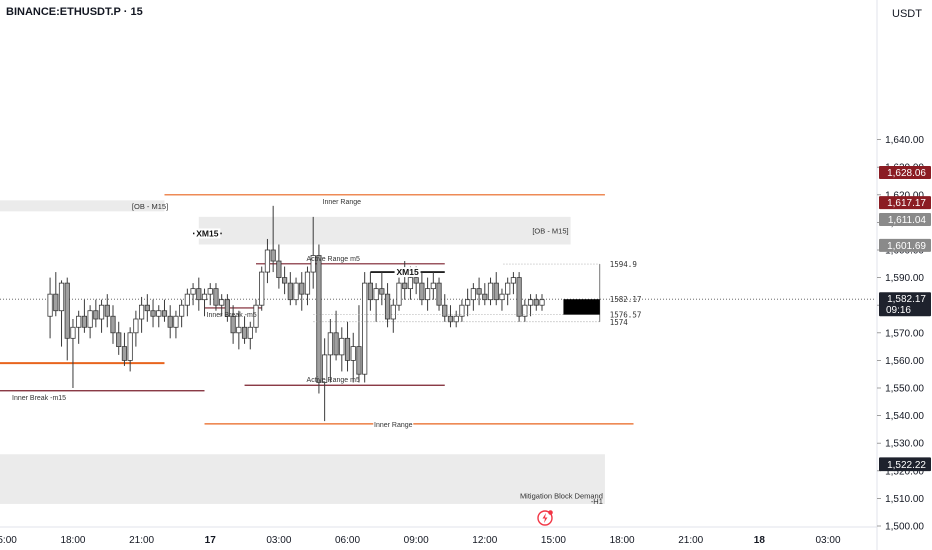 Image resolution: width=932 pixels, height=550 pixels. I want to click on symbol-title: BINANCE:ETHUSDT.P · 15, so click(74, 12).